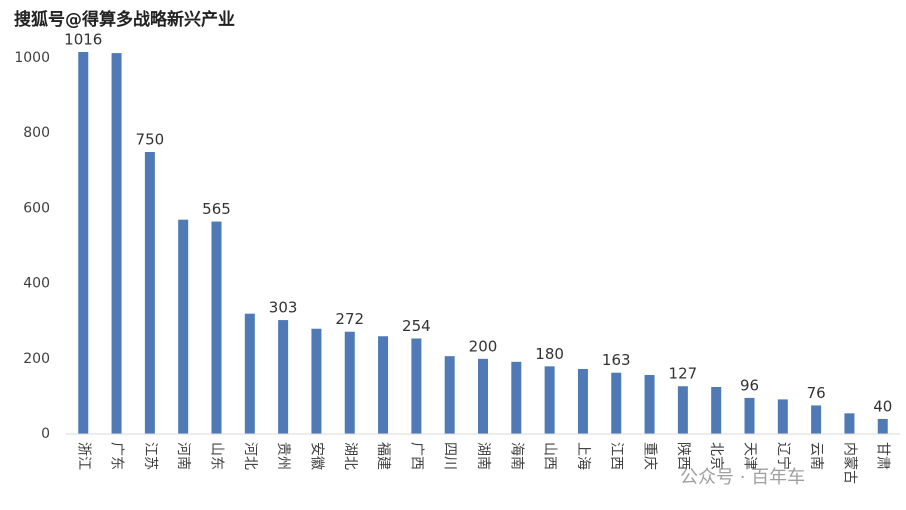  Describe the element at coordinates (83, 39) in the screenshot. I see `data-label: 1016` at that location.